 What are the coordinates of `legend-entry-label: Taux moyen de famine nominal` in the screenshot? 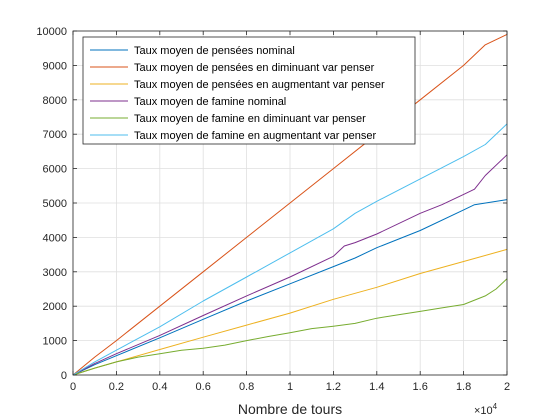 It's located at (210, 102).